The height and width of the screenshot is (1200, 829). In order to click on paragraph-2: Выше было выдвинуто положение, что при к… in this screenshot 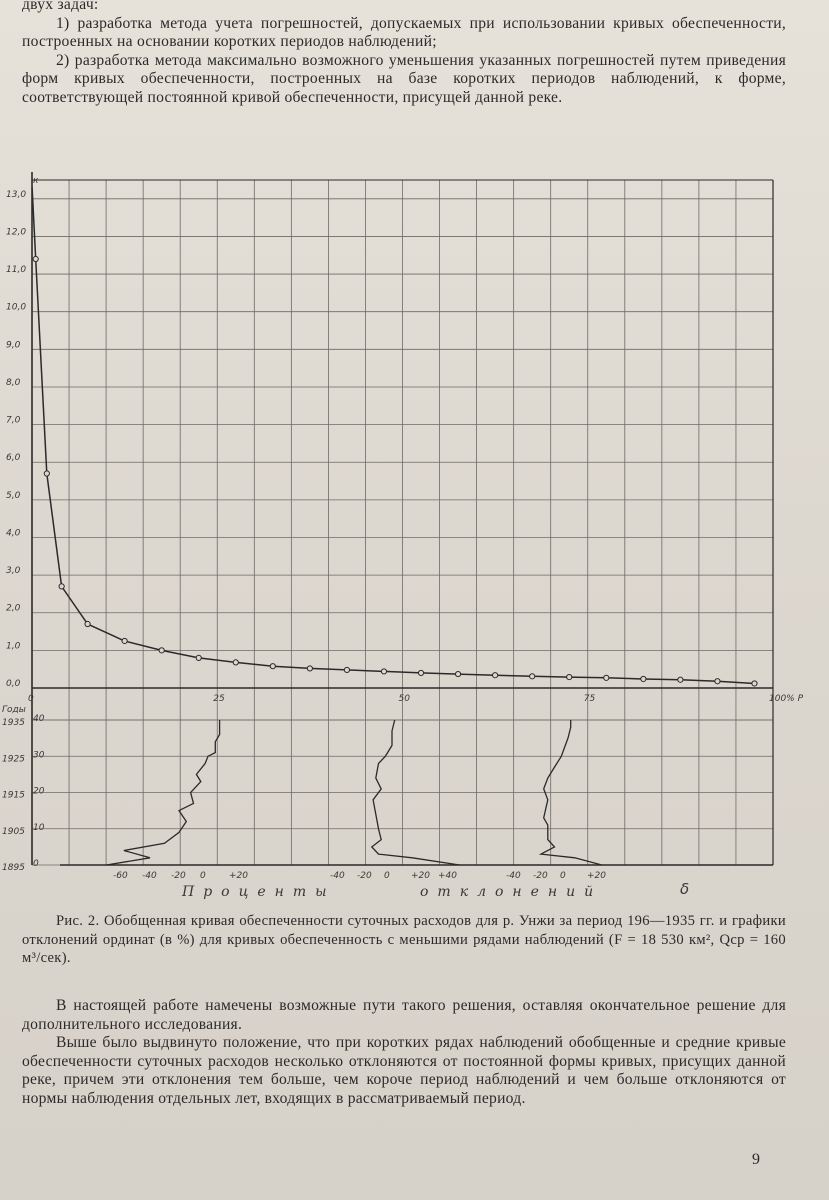, I will do `click(404, 1070)`.